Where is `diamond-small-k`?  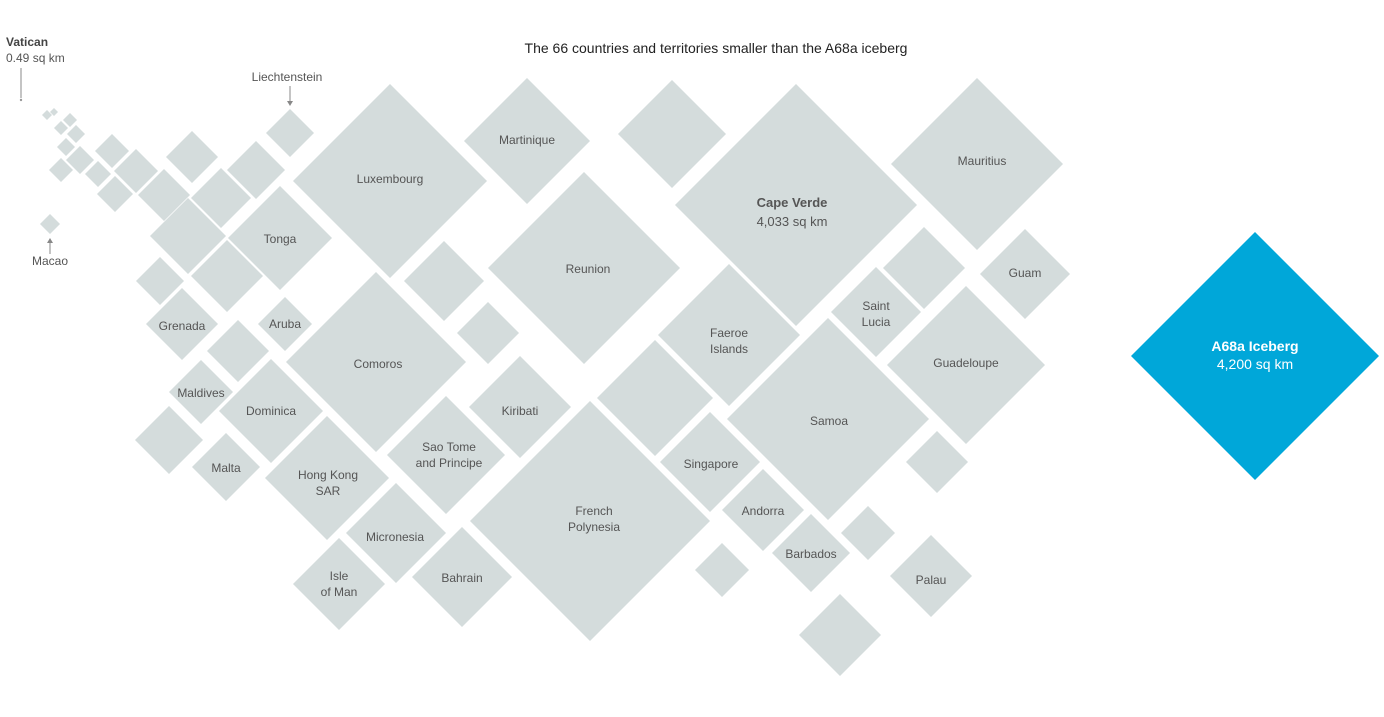
diamond-small-k is located at coordinates (488, 333).